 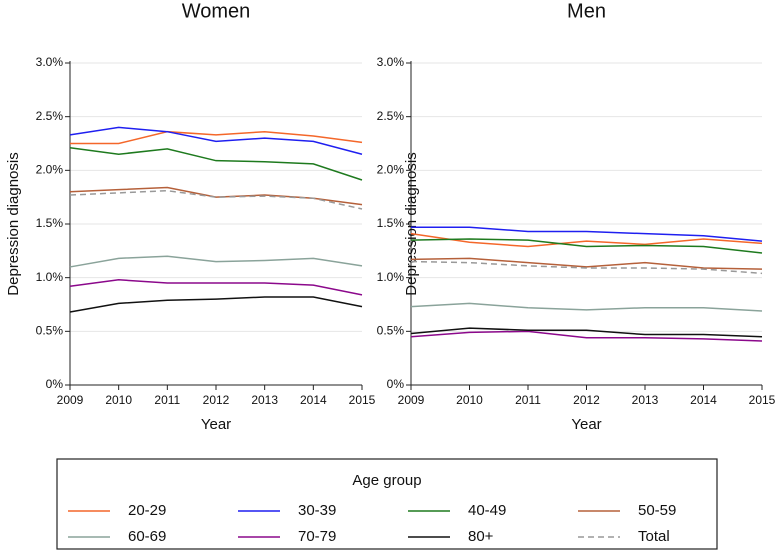 I want to click on legend-box, so click(x=387, y=504).